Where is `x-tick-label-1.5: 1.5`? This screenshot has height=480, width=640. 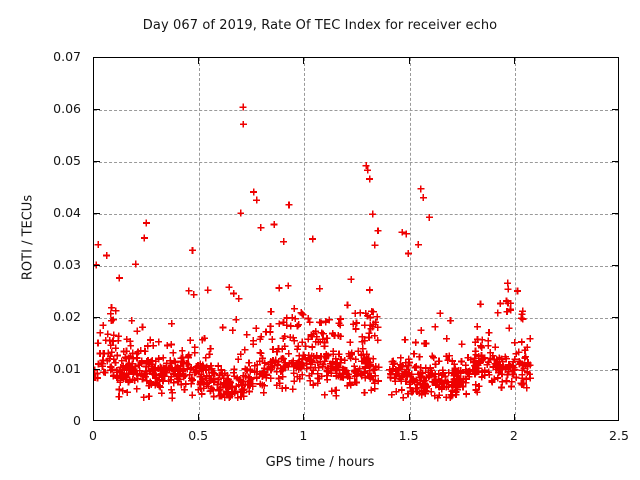
x-tick-label-1.5: 1.5 is located at coordinates (408, 435).